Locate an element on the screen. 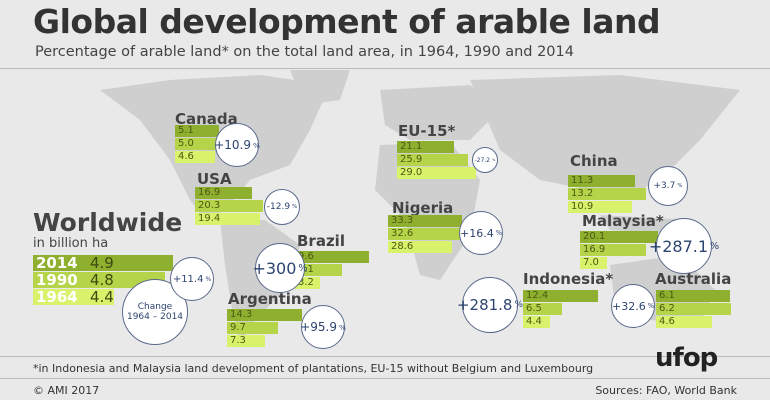 Image resolution: width=770 pixels, height=400 pixels. change-period: 1964 – 2014 is located at coordinates (155, 317).